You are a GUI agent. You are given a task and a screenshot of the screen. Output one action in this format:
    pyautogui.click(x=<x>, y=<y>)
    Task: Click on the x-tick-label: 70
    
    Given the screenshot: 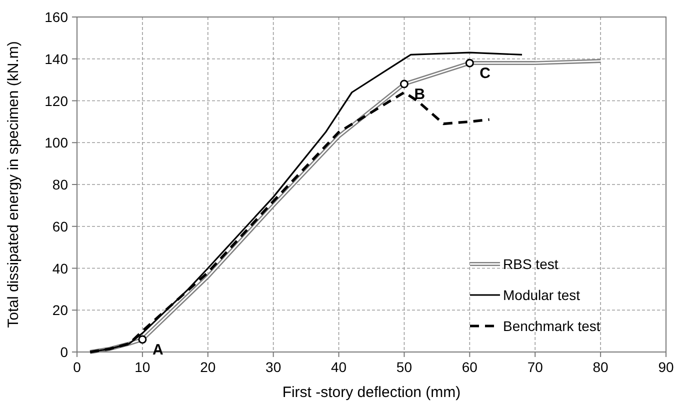 What is the action you would take?
    pyautogui.click(x=535, y=367)
    